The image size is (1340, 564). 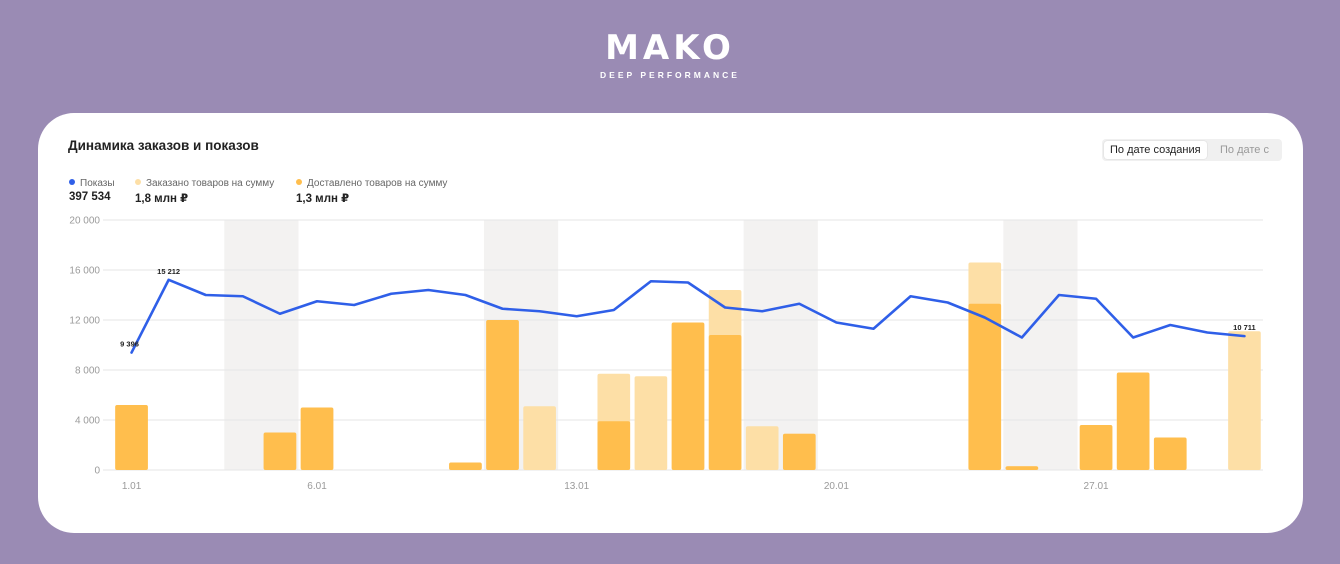 I want to click on legend-value-delivered: 1,3 млн ₽, so click(x=323, y=199).